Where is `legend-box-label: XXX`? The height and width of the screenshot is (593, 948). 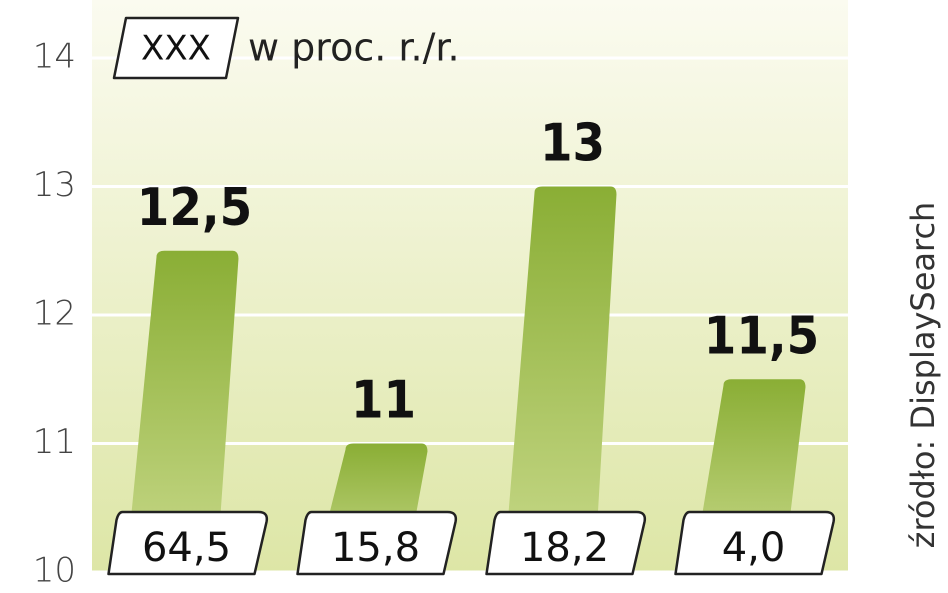 legend-box-label: XXX is located at coordinates (176, 49).